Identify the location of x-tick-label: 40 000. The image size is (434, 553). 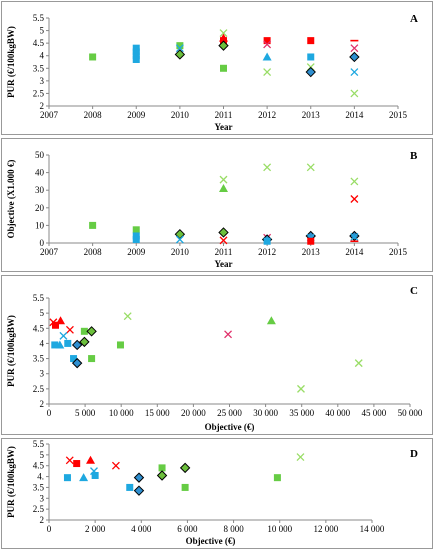
(337, 413).